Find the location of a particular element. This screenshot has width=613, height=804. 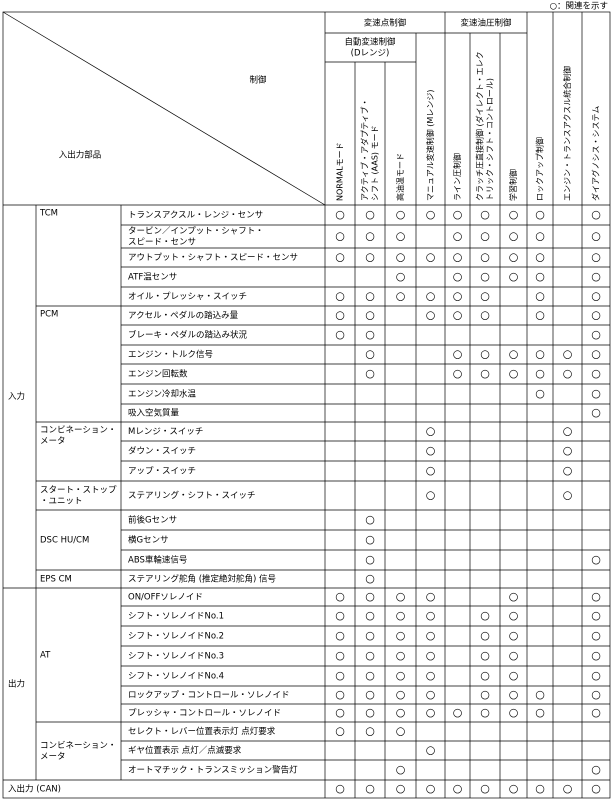

label: ステアリング・シフト・スイッチ is located at coordinates (192, 495).